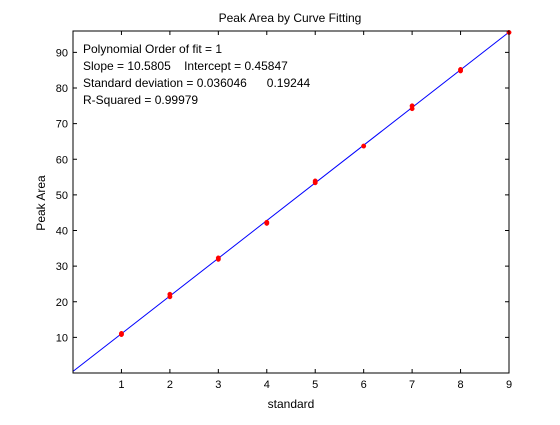 The image size is (560, 425). Describe the element at coordinates (267, 385) in the screenshot. I see `x-tick-label: 4` at that location.